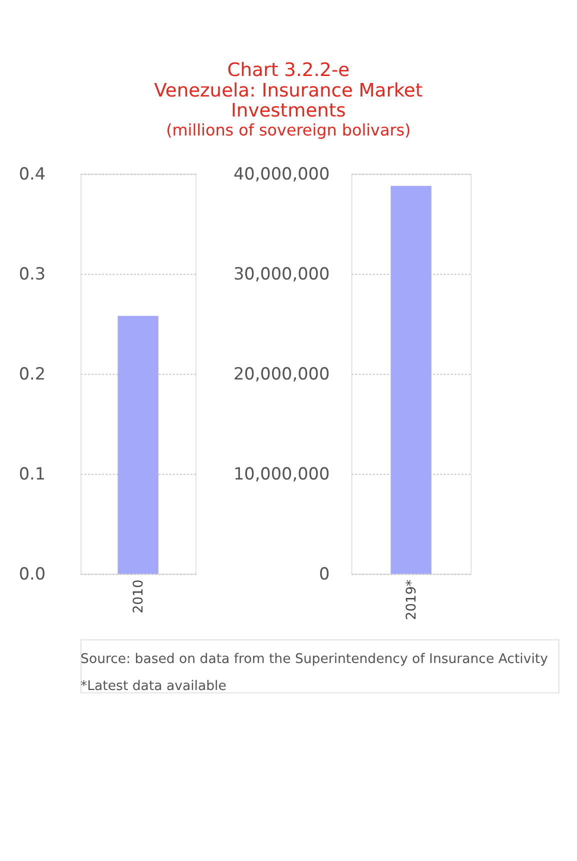  Describe the element at coordinates (281, 374) in the screenshot. I see `y-tick-label: 20,000,000` at that location.